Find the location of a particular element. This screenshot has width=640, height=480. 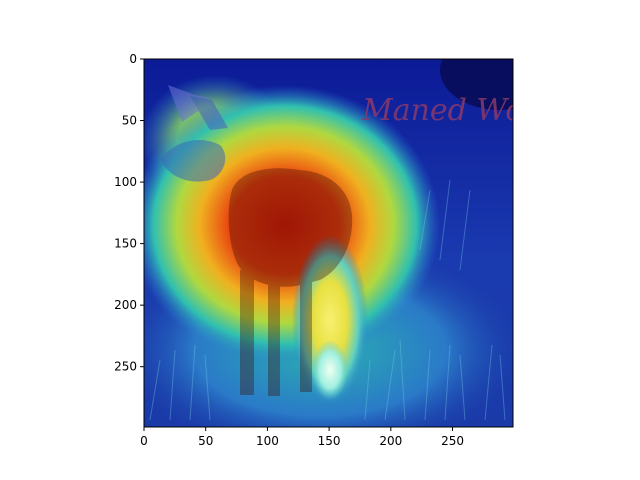

watermark-text: Maned Wolf is located at coordinates (455, 110).